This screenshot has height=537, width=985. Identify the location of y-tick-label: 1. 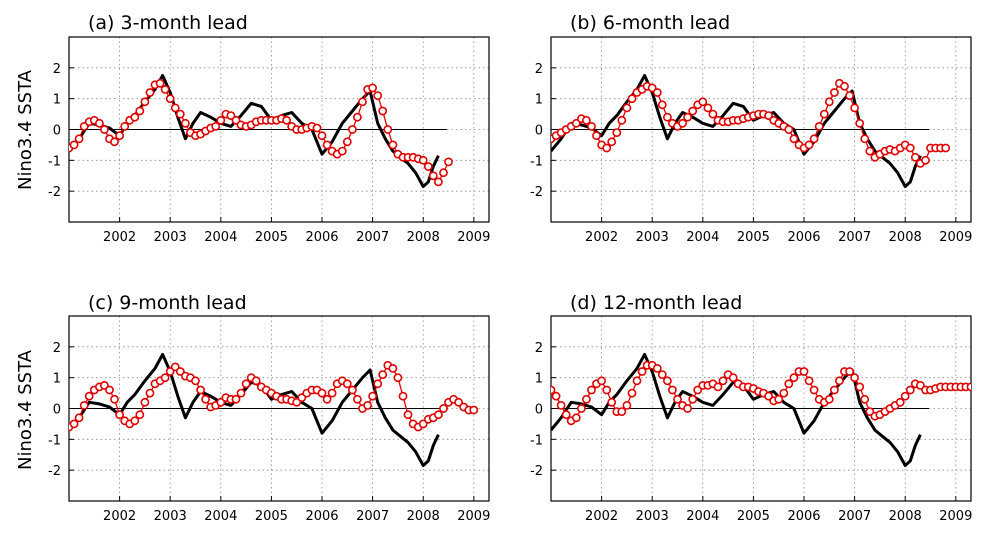
(57, 100).